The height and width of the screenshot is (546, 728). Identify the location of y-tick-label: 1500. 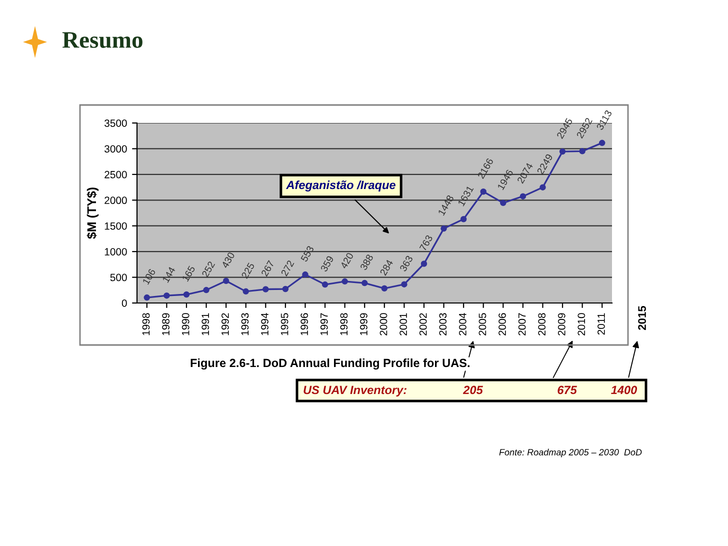
(115, 226).